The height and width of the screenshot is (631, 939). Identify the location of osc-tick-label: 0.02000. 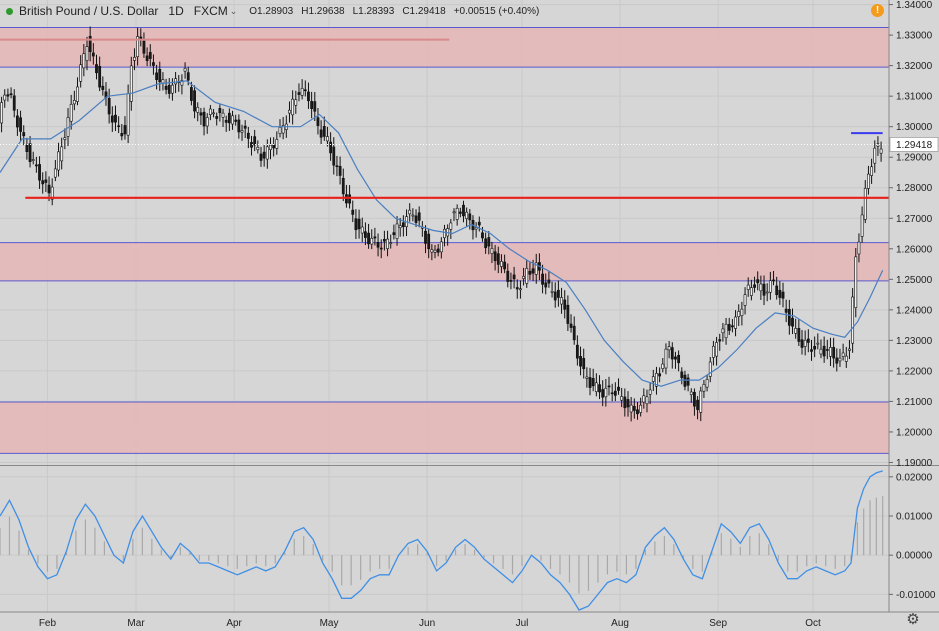
(914, 477).